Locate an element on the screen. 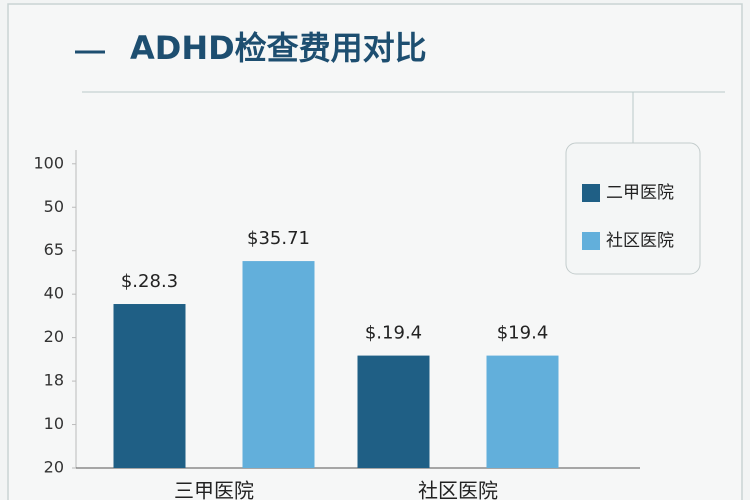 The height and width of the screenshot is (500, 750). x-tick-label: 三甲医院 is located at coordinates (214, 489).